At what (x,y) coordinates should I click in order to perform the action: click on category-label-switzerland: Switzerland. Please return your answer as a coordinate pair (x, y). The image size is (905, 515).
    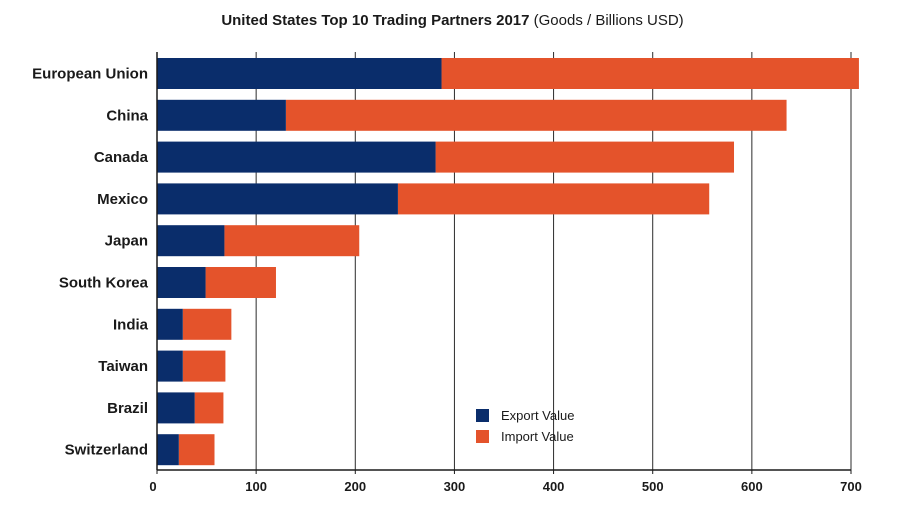
    Looking at the image, I should click on (106, 450).